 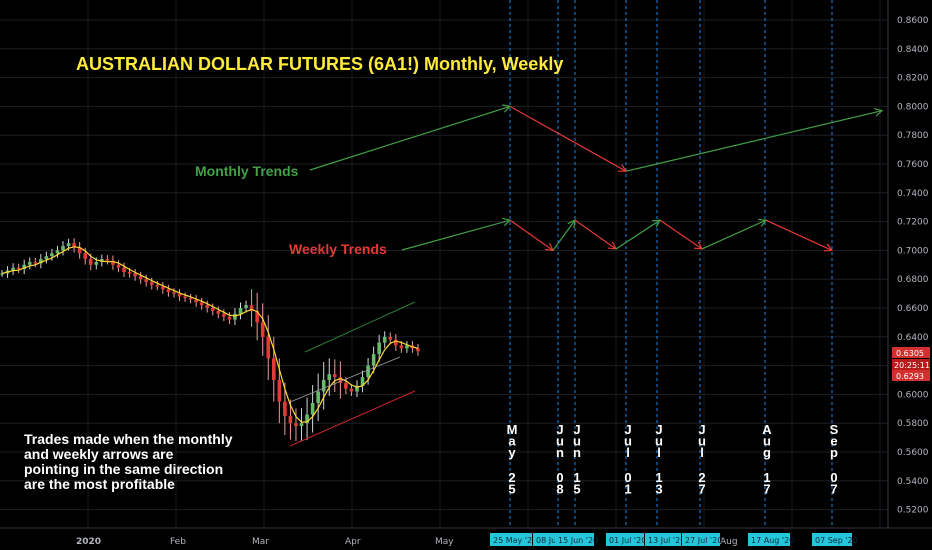 What do you see at coordinates (913, 107) in the screenshot?
I see `price-tick-label: 0.8000` at bounding box center [913, 107].